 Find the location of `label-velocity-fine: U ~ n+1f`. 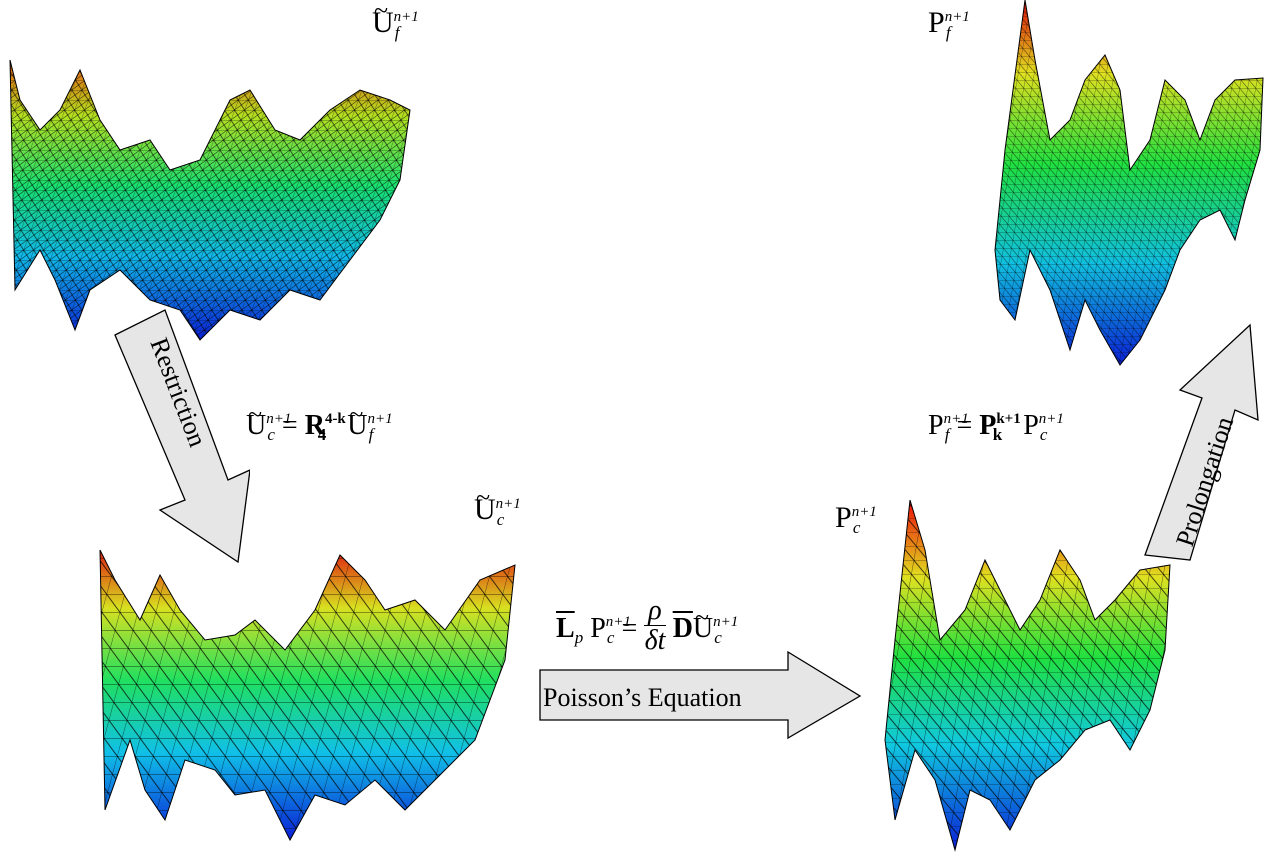

label-velocity-fine: U ~ n+1f is located at coordinates (395, 21).